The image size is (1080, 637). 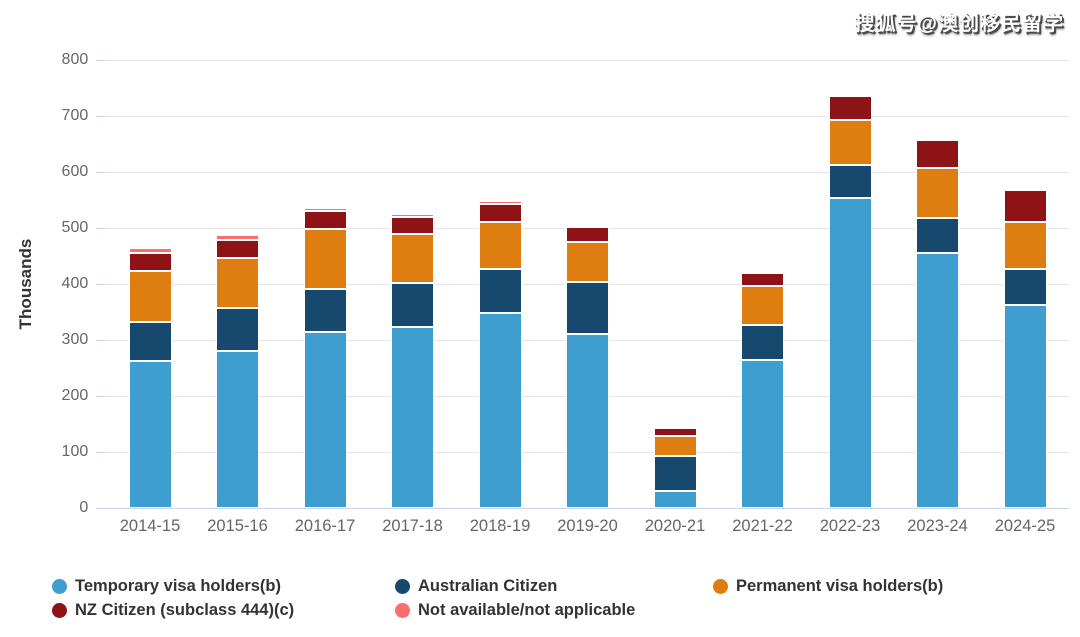 I want to click on y-tick-label: 200, so click(x=75, y=395).